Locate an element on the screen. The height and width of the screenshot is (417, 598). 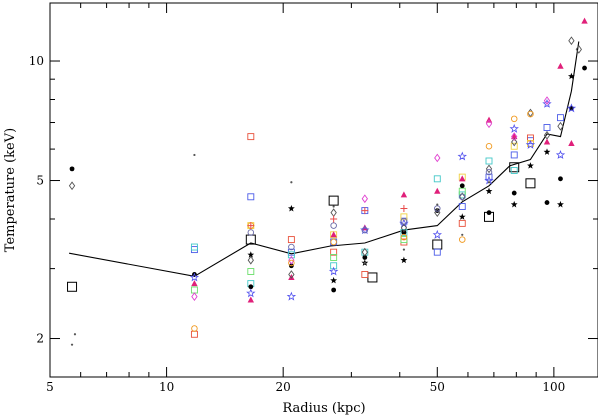
x-tick-label: 20 is located at coordinates (283, 387).